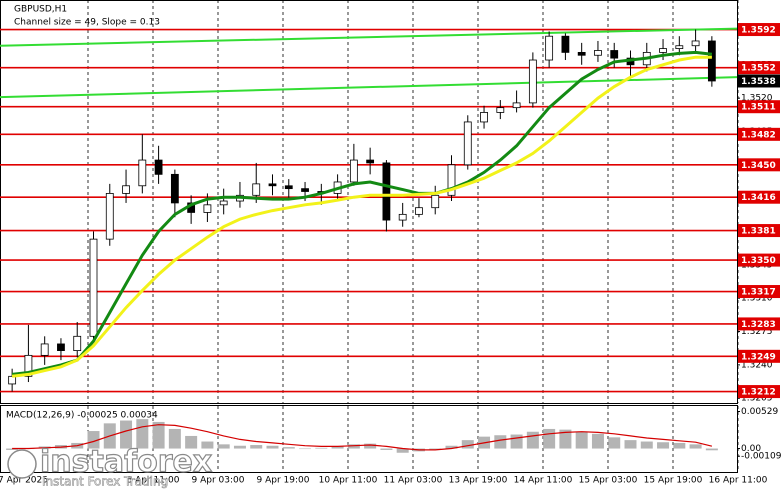 The height and width of the screenshot is (489, 781). Describe the element at coordinates (413, 481) in the screenshot. I see `x-tick-label: 11 Apr 03:00` at that location.